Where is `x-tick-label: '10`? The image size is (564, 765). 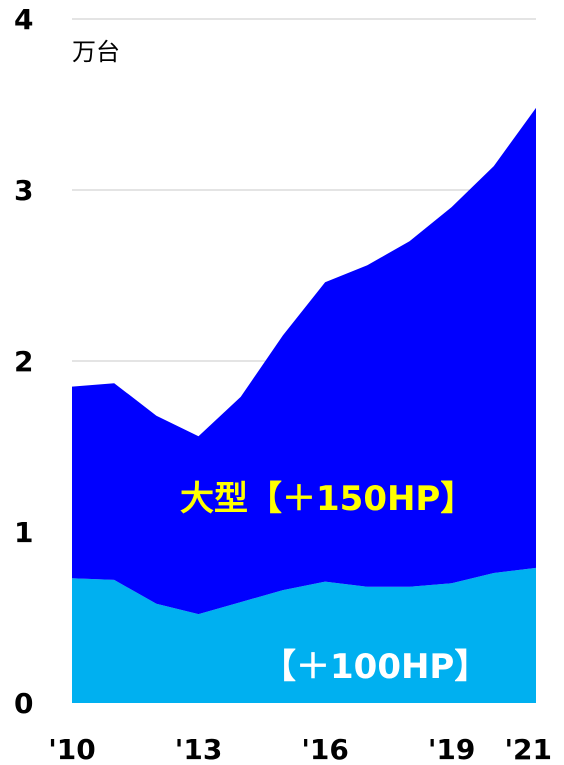 x-tick-label: '10 is located at coordinates (72, 749).